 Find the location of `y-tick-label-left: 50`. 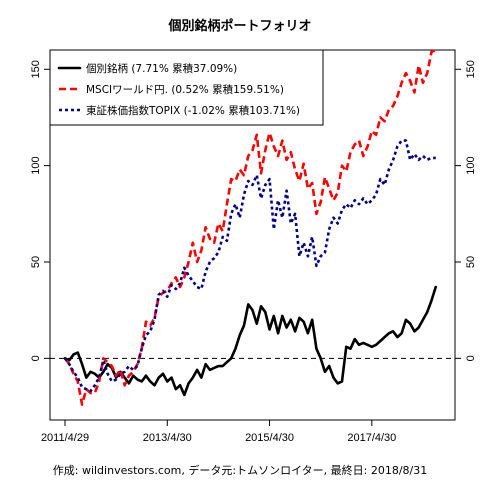

y-tick-label-left: 50 is located at coordinates (36, 262).